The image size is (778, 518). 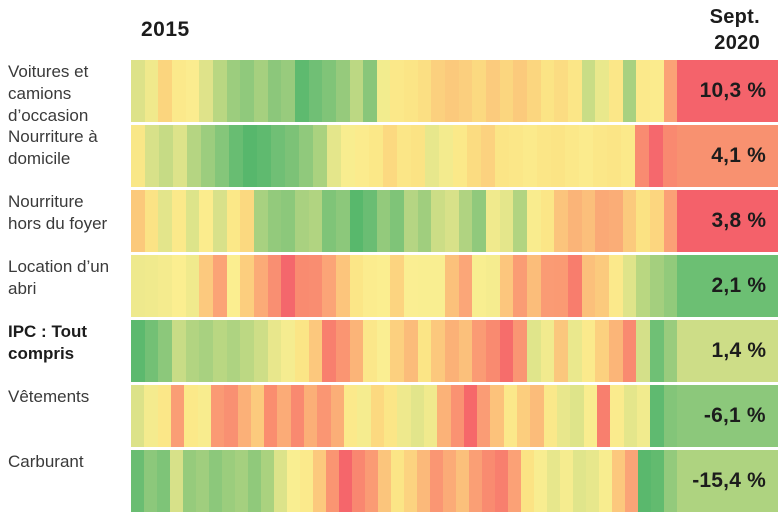 I want to click on latest-value-block: 3,8 %, so click(x=727, y=221).